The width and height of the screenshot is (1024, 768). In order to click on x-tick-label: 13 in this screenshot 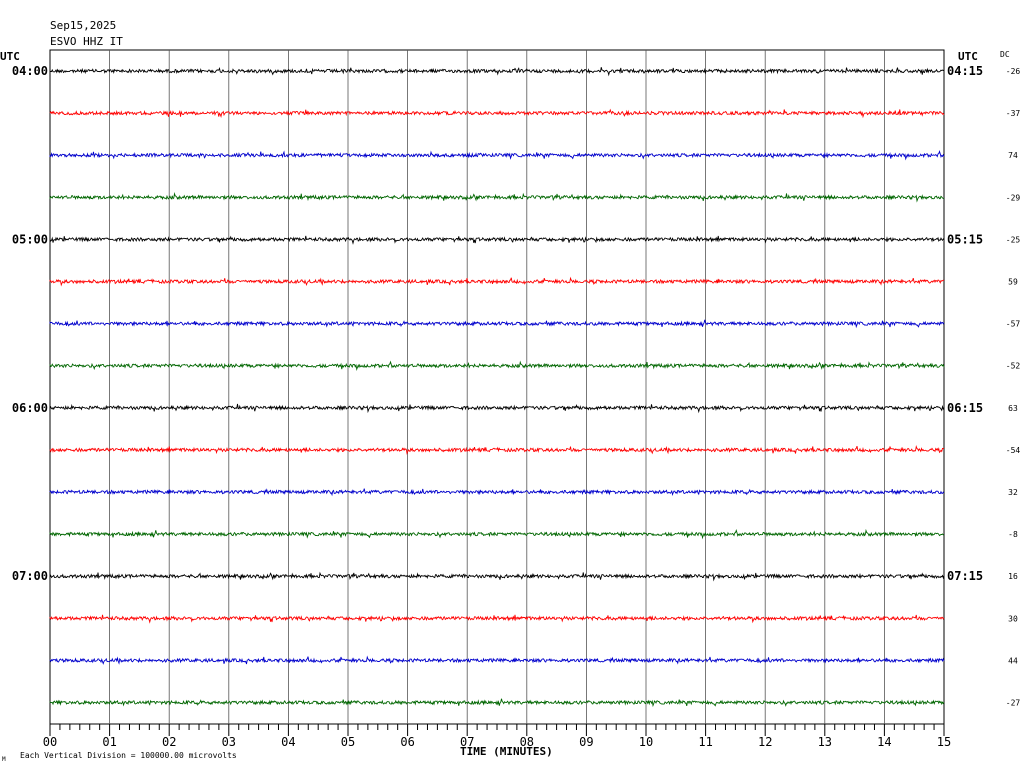, I will do `click(825, 742)`.